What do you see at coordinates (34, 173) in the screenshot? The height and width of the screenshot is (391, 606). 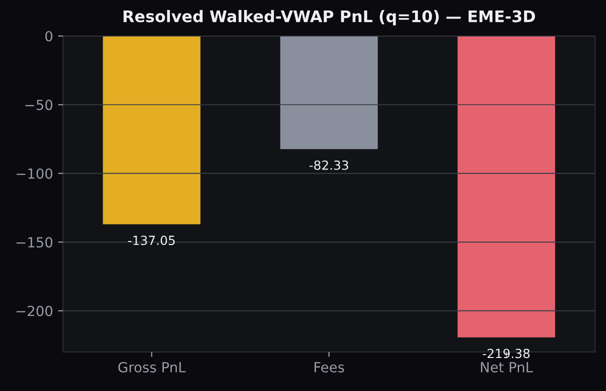 I see `y-tick-label: −100` at bounding box center [34, 173].